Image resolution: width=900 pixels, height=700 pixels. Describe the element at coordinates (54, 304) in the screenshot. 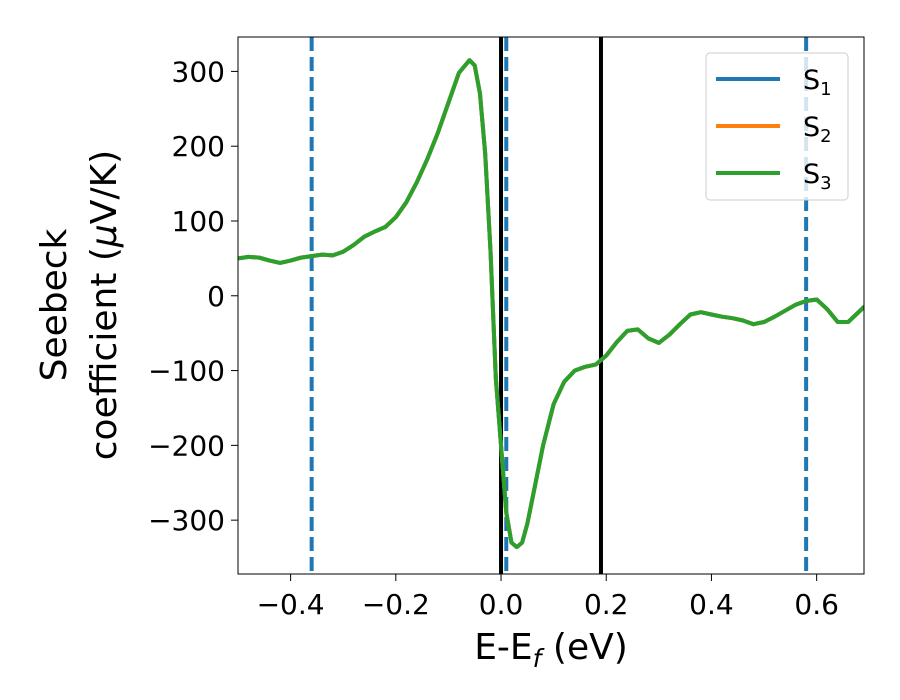

I see `y-axis-title-line1: Seebeck` at that location.